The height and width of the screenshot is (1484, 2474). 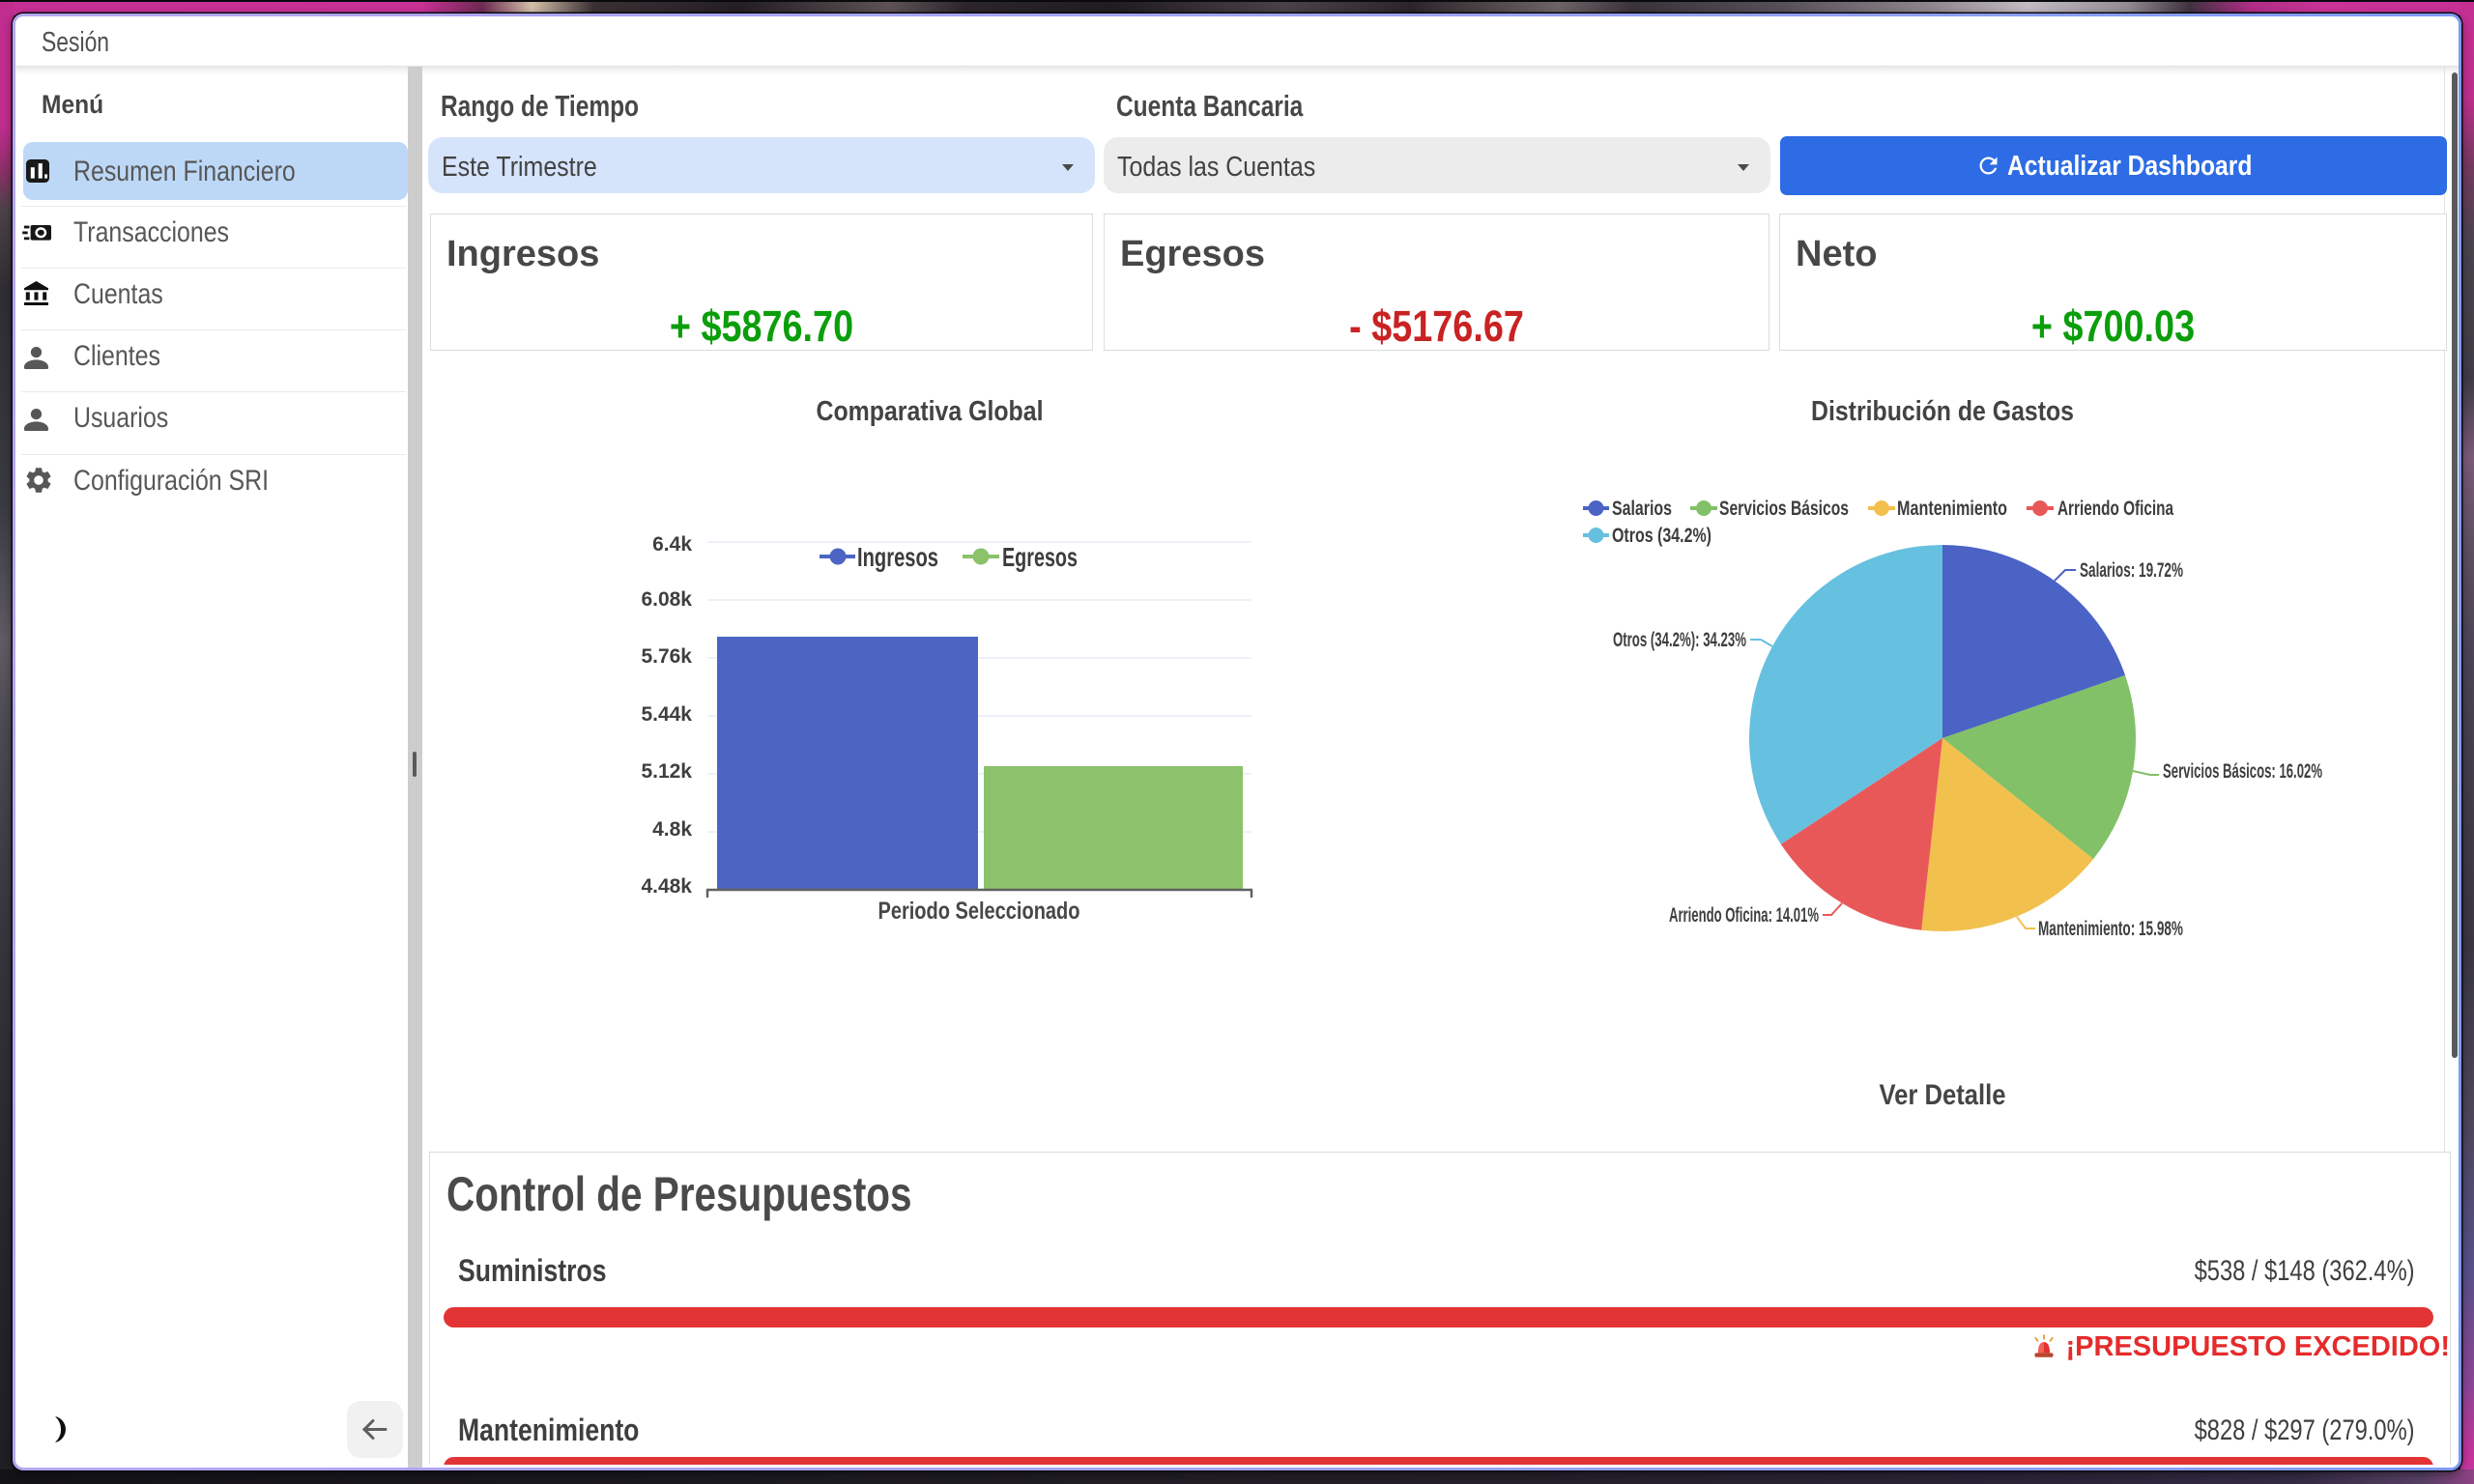 What do you see at coordinates (672, 545) in the screenshot?
I see `svg-text: 6.4k` at bounding box center [672, 545].